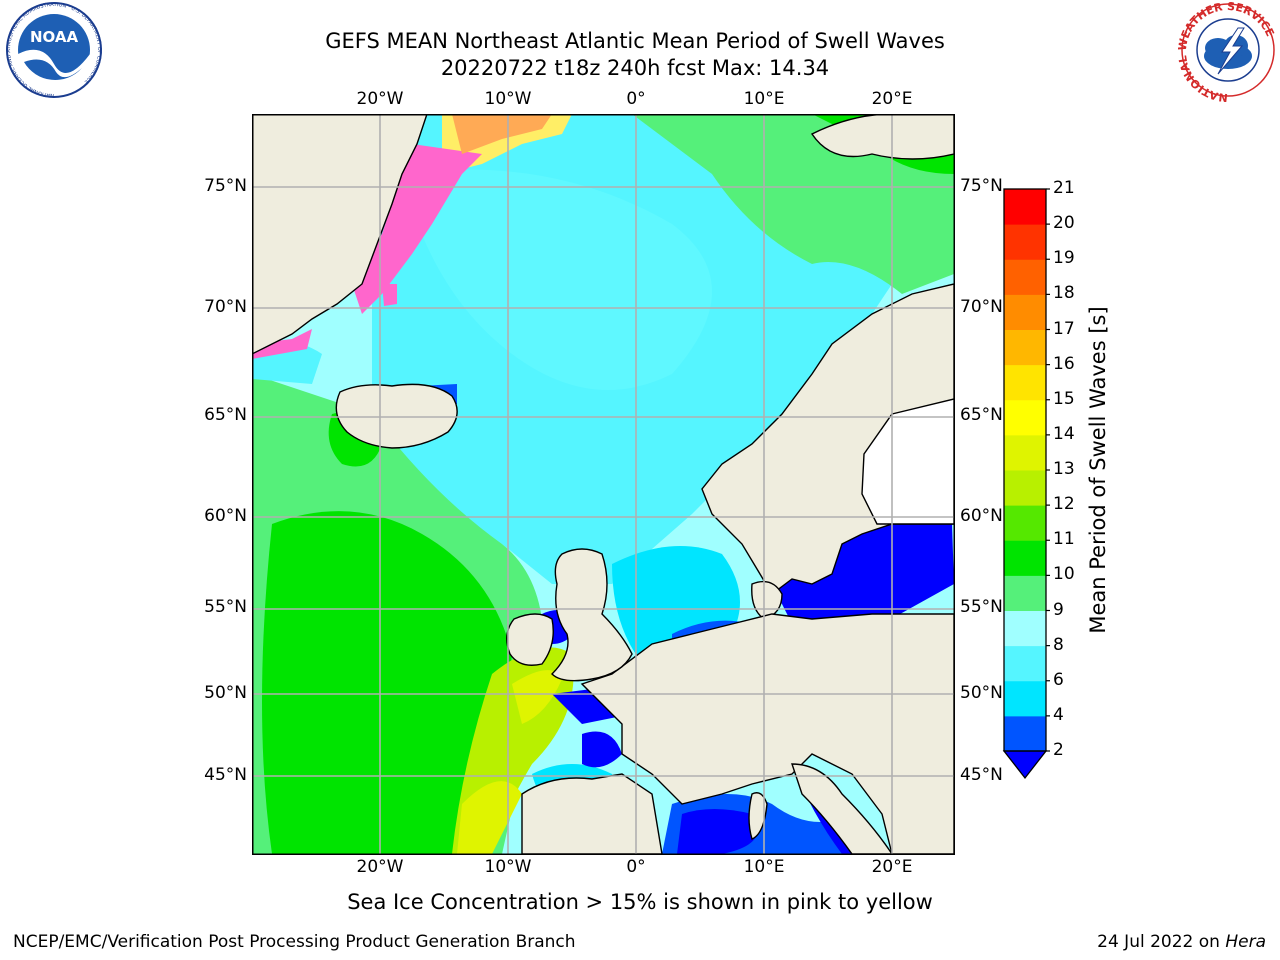 This screenshot has width=1280, height=960. Describe the element at coordinates (1058, 644) in the screenshot. I see `colorbar-tick-label: 8` at that location.